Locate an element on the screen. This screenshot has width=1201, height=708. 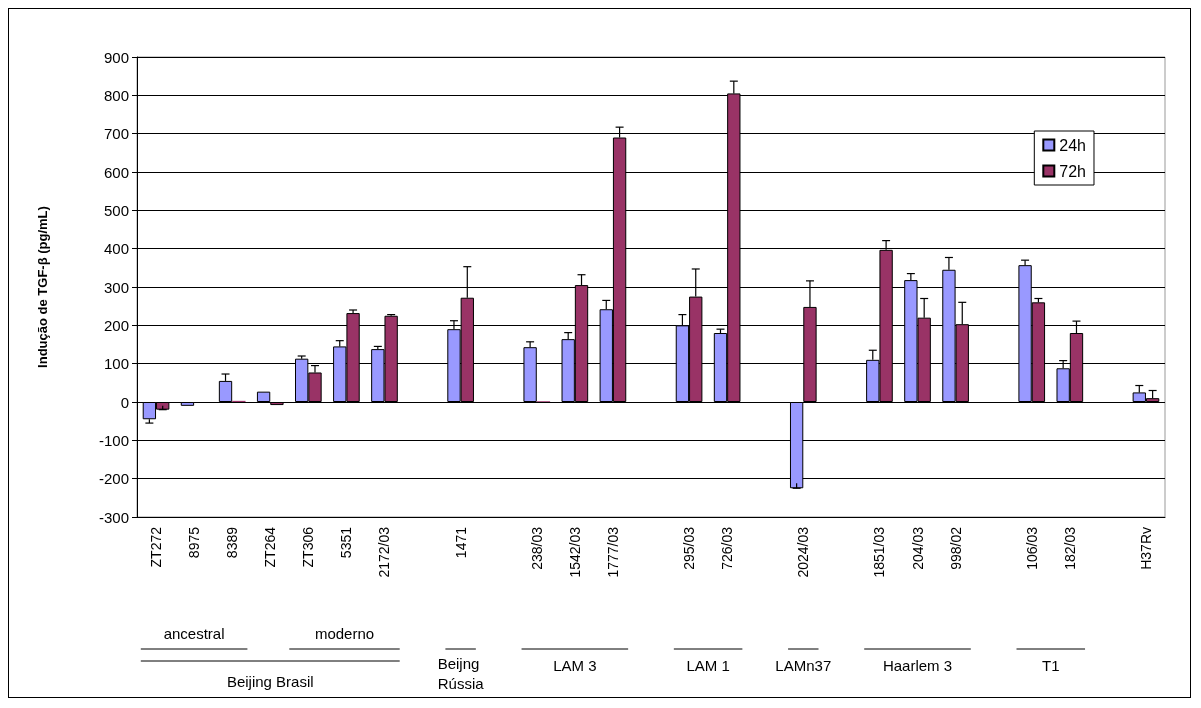
legend-label: 24h is located at coordinates (1073, 145).